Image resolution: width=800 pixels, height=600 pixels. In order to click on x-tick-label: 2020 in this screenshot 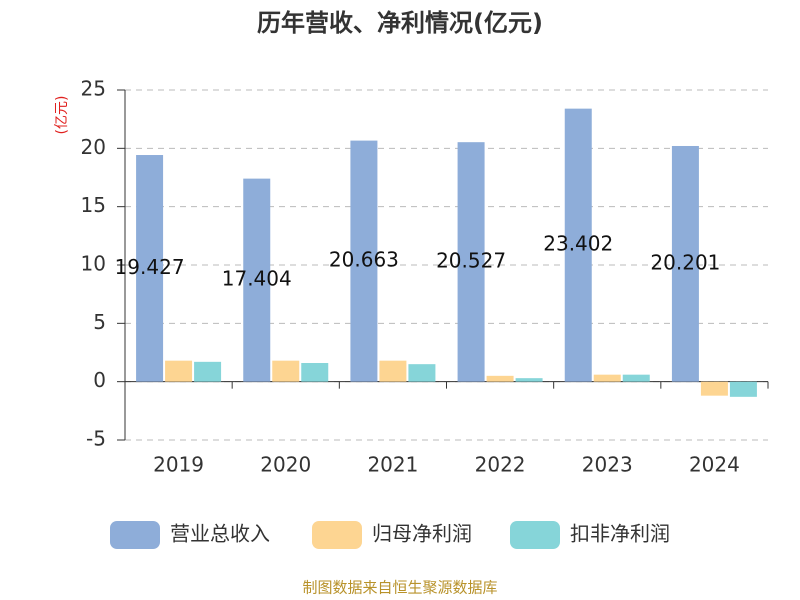, I will do `click(285, 465)`.